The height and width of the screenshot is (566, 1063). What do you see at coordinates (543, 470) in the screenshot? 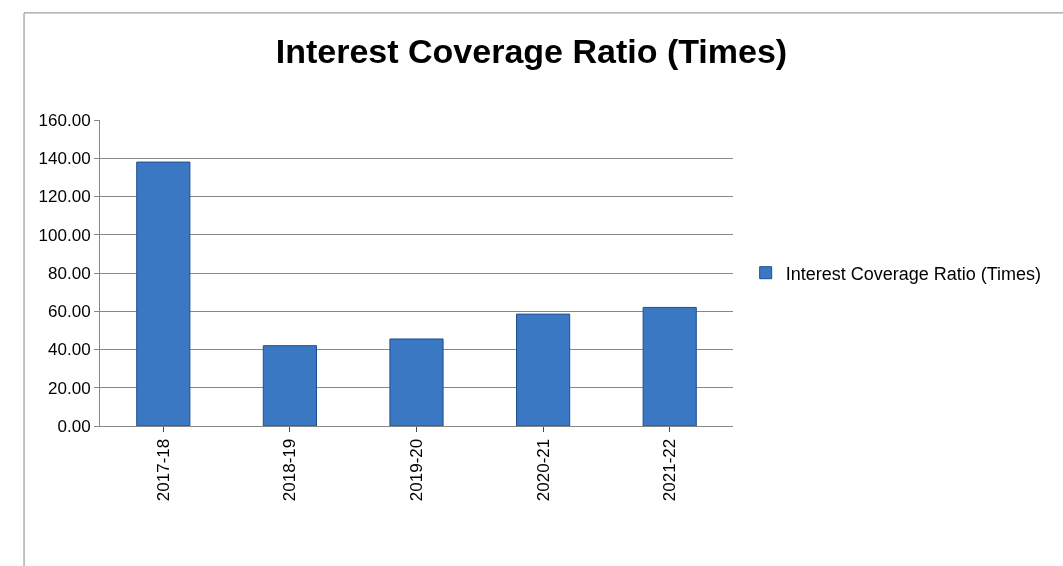
I see `x-tick-label: 2020-21` at bounding box center [543, 470].